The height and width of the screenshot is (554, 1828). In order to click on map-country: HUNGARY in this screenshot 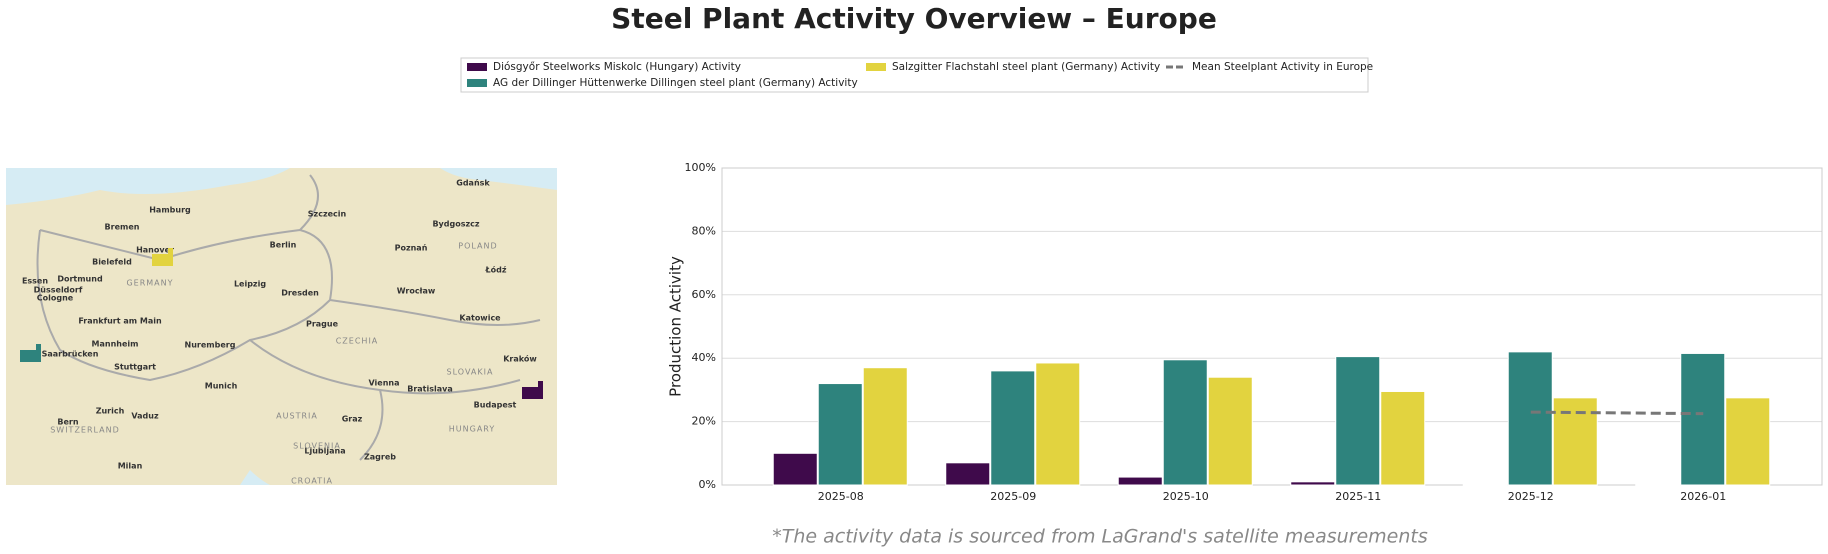, I will do `click(472, 429)`.